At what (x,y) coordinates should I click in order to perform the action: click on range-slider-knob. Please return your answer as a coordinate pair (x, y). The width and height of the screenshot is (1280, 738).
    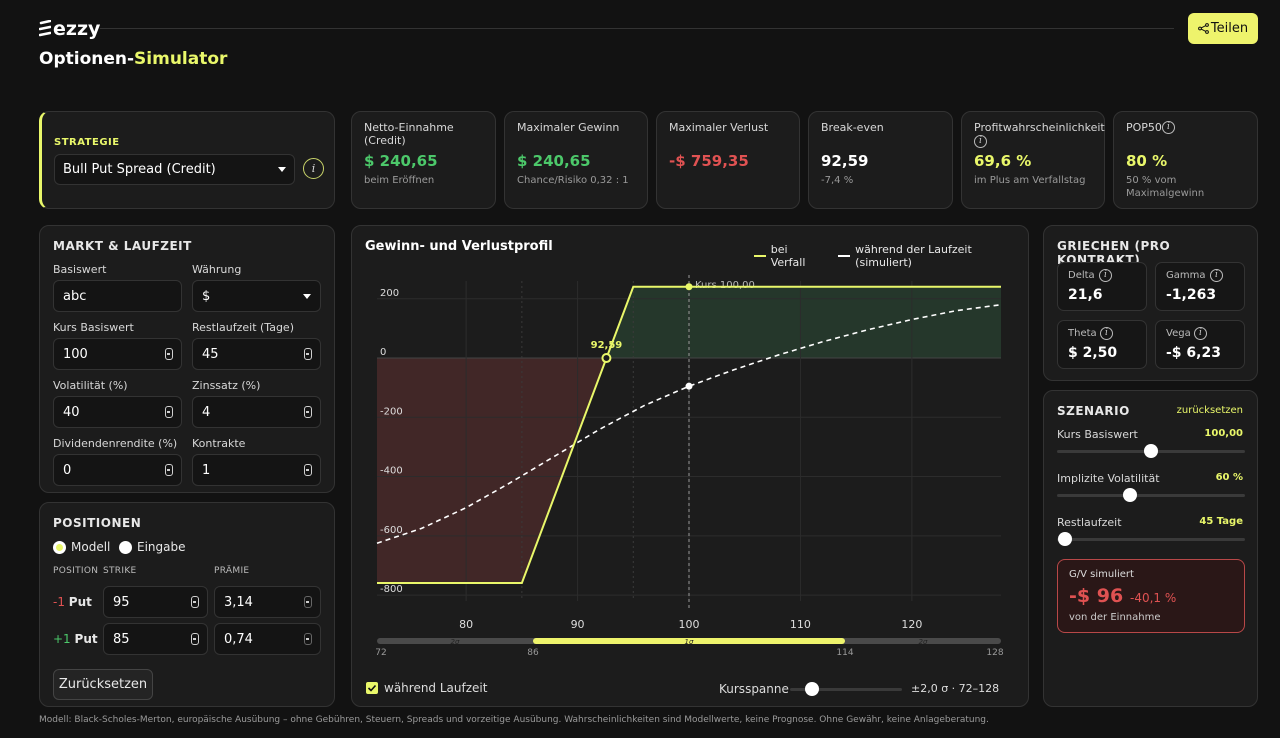
    Looking at the image, I should click on (812, 689).